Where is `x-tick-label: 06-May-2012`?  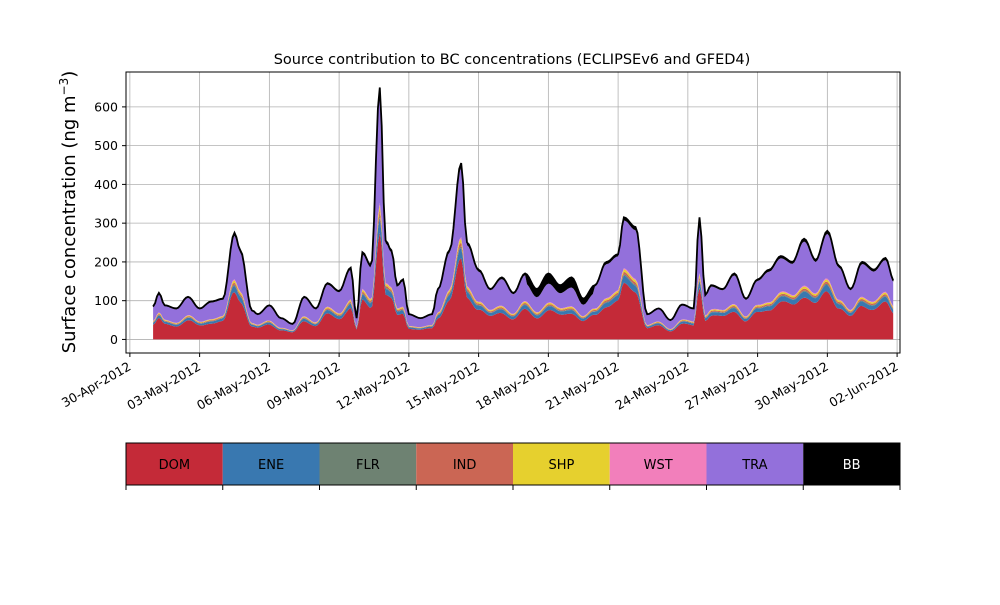
x-tick-label: 06-May-2012 is located at coordinates (233, 386).